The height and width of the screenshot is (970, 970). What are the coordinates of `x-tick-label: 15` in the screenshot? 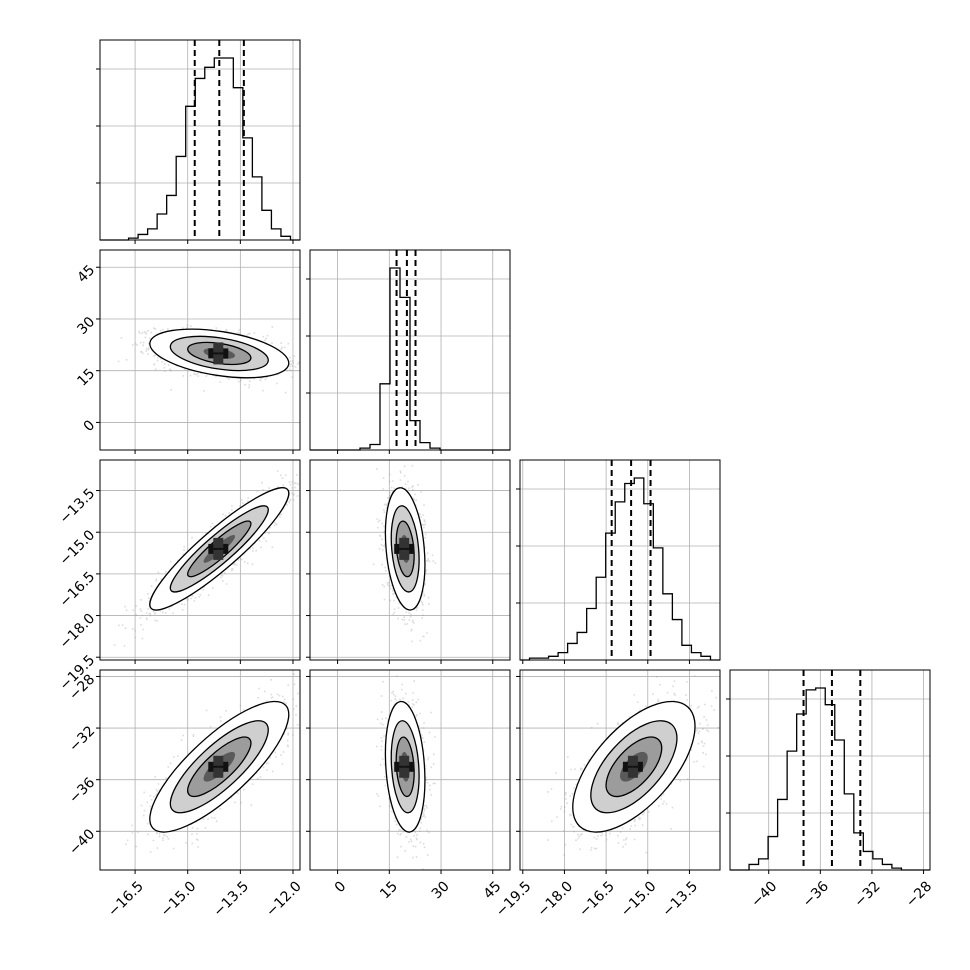 It's located at (389, 890).